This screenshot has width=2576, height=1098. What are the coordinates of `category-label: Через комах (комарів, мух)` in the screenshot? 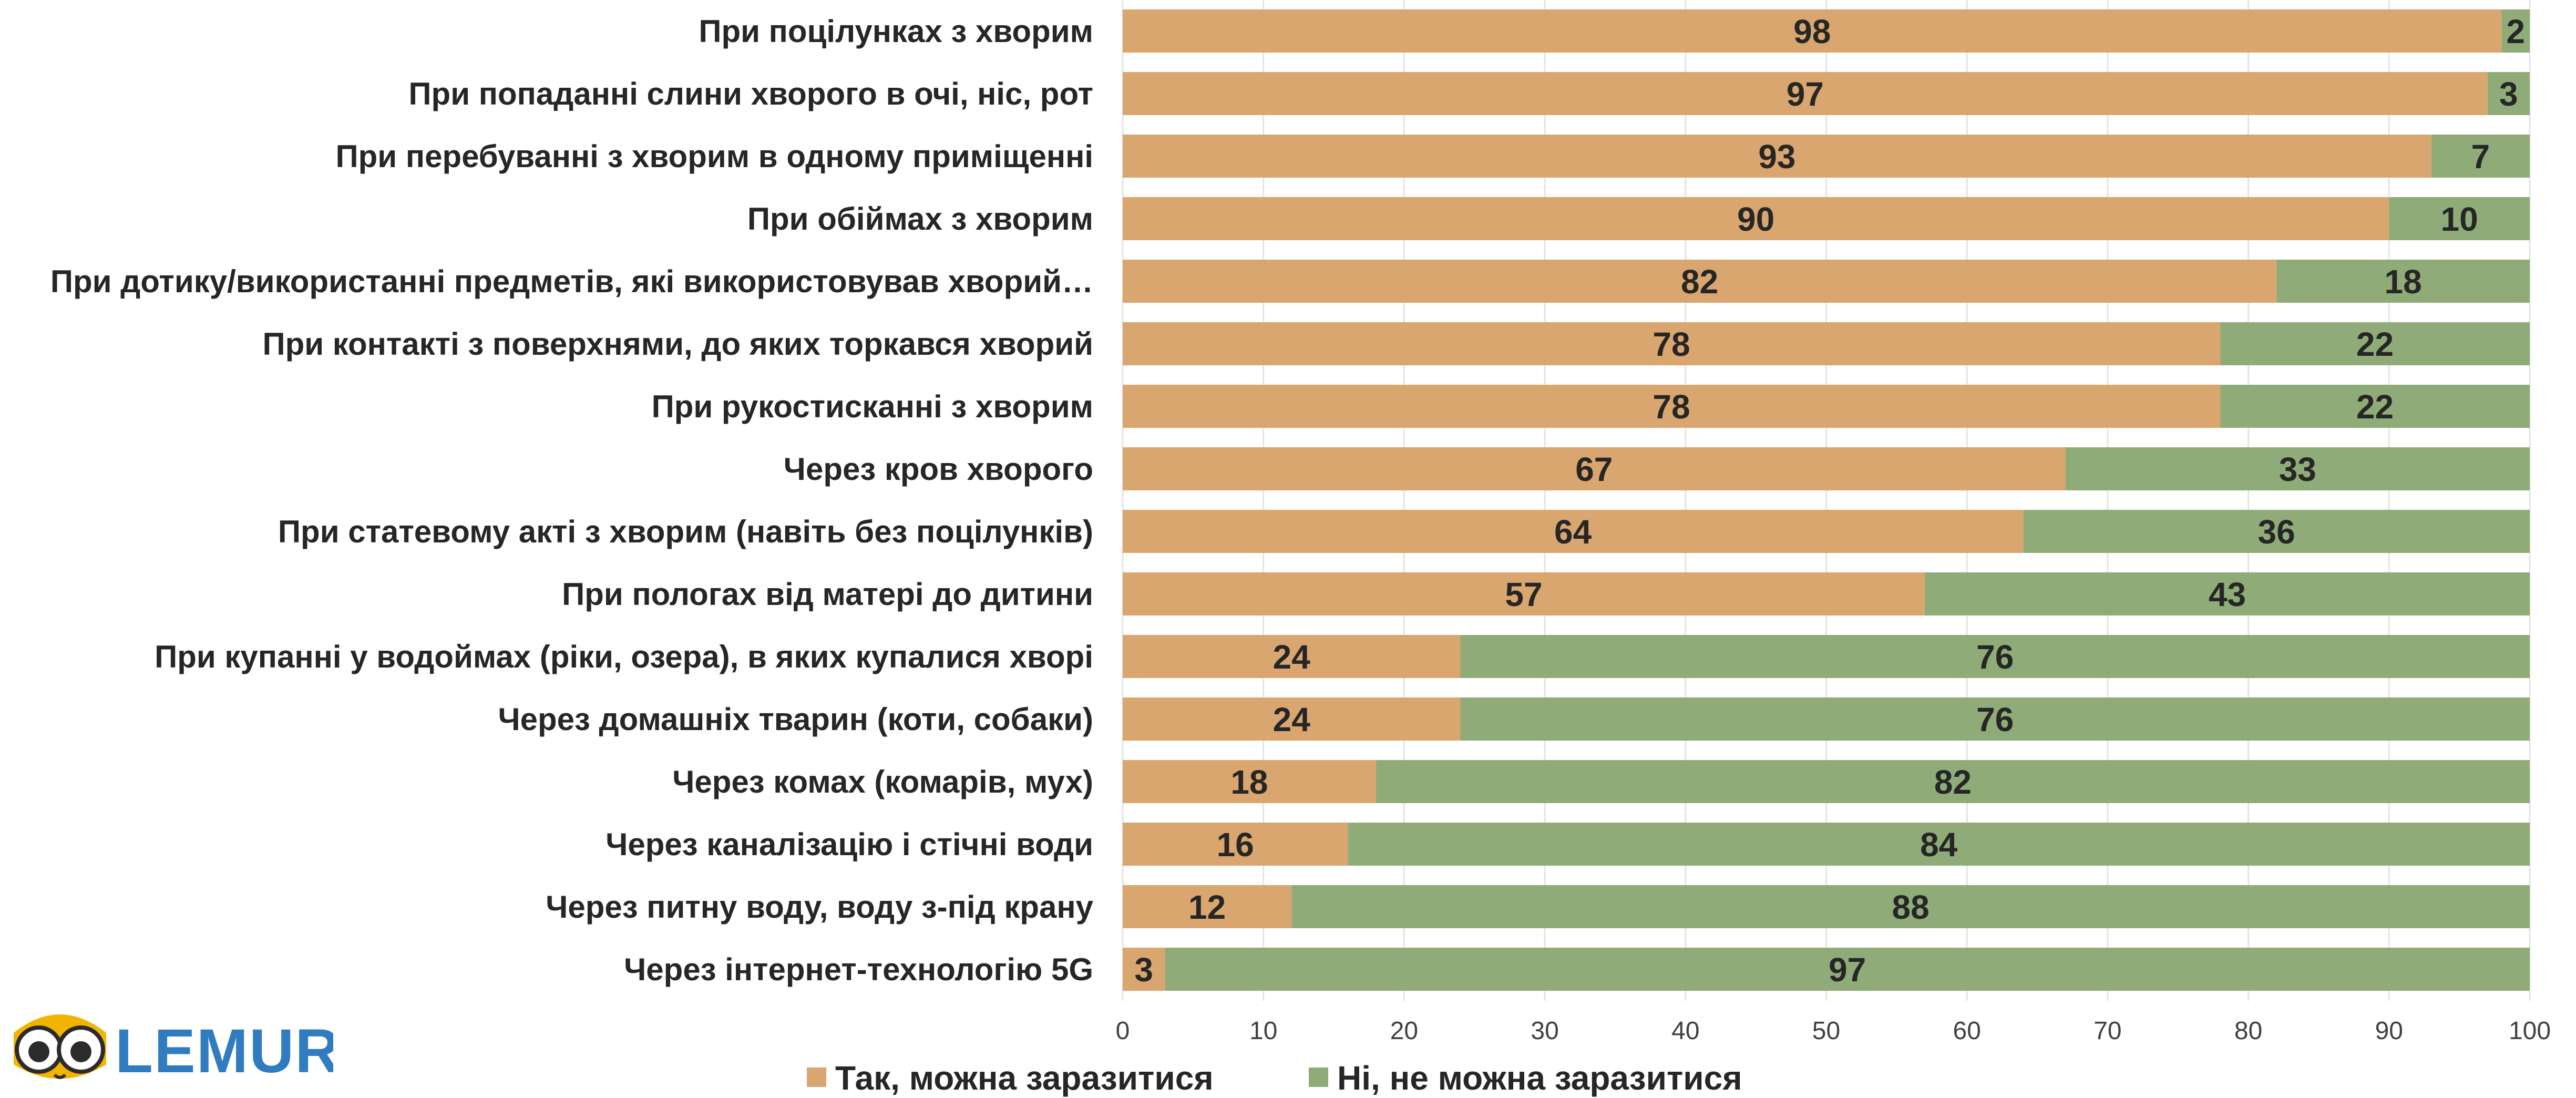 It's located at (882, 781).